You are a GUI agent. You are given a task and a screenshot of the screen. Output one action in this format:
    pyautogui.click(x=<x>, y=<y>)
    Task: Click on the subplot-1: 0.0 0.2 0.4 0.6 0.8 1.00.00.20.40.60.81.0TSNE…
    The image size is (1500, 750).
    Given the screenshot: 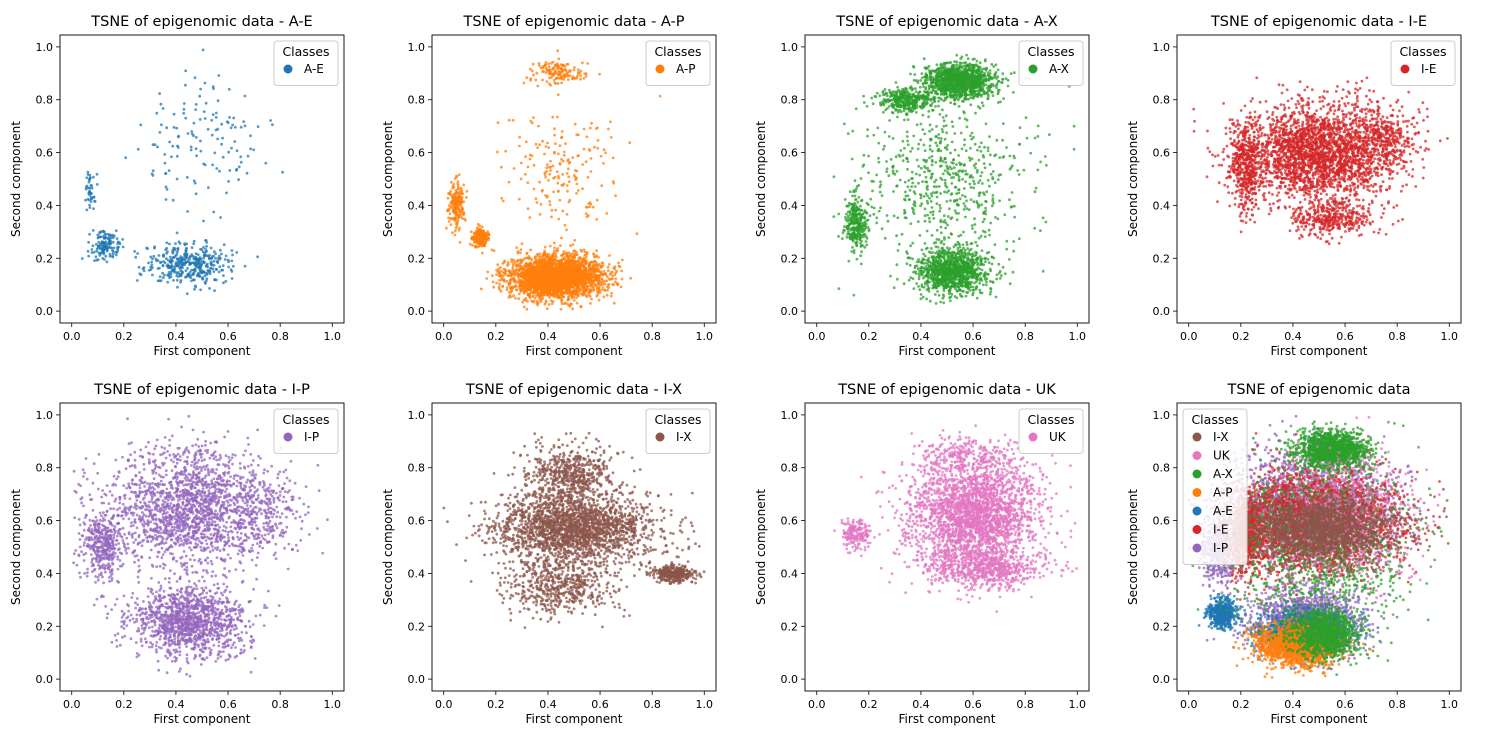 What is the action you would take?
    pyautogui.click(x=177, y=186)
    